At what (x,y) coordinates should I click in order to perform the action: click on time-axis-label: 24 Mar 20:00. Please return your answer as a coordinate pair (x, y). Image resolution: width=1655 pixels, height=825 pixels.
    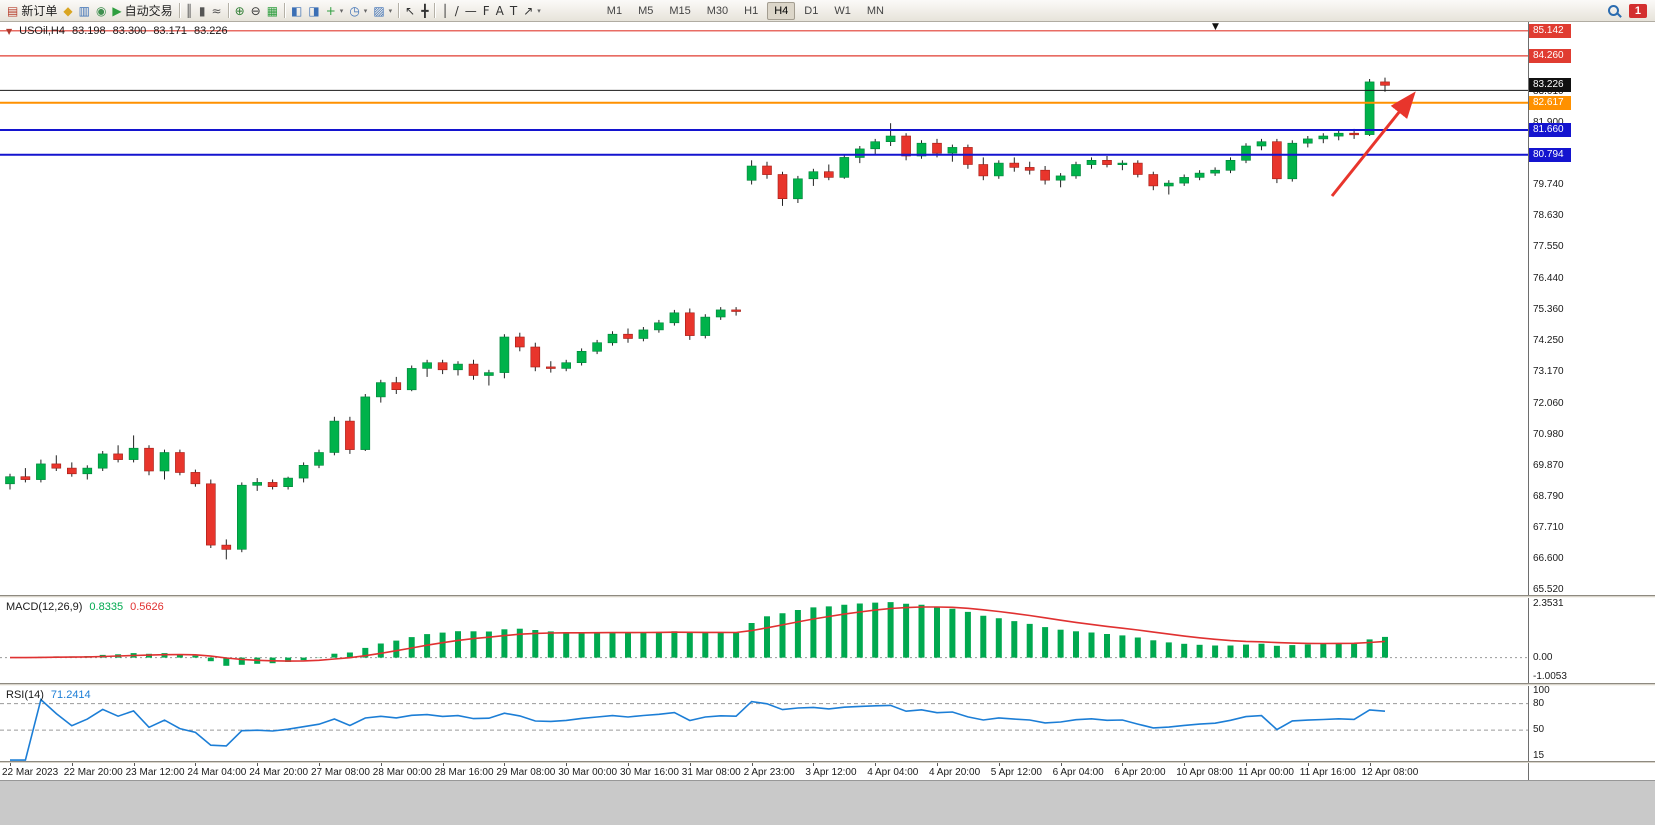
    Looking at the image, I should click on (279, 772).